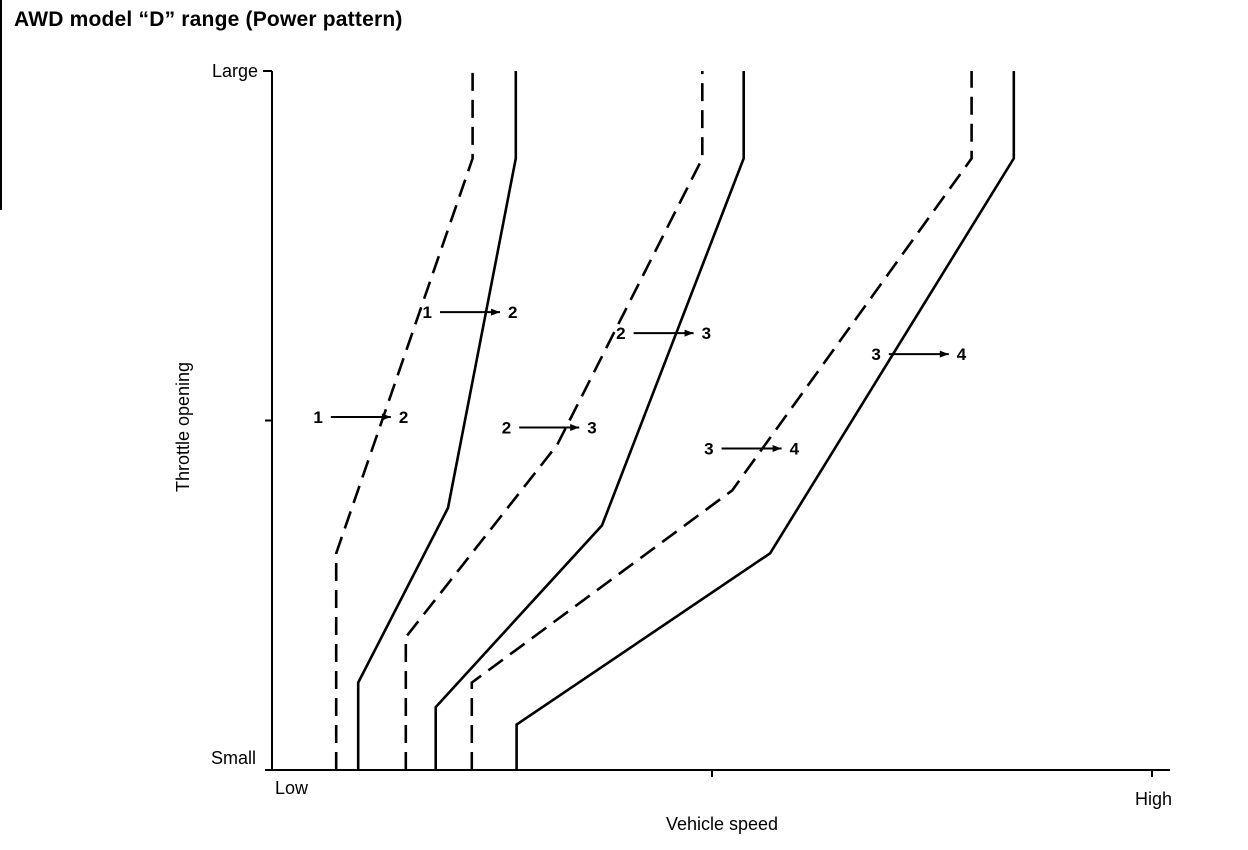 The width and height of the screenshot is (1248, 850). Describe the element at coordinates (1153, 799) in the screenshot. I see `x-tick-label-high: High` at that location.